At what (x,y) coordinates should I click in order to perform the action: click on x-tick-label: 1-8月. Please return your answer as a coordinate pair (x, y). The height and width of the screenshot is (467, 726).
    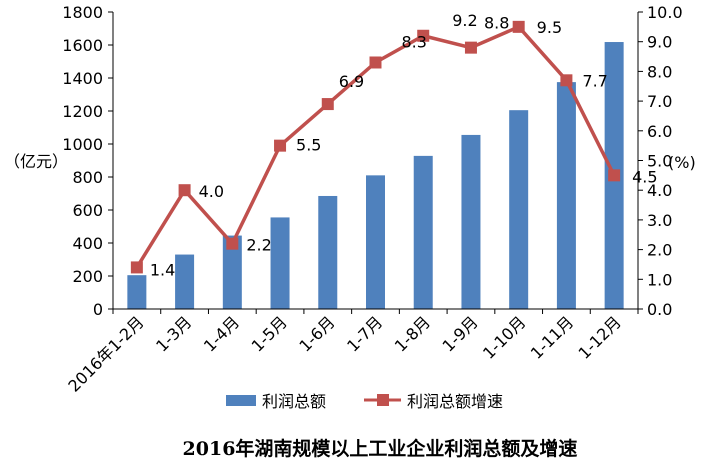
    Looking at the image, I should click on (412, 333).